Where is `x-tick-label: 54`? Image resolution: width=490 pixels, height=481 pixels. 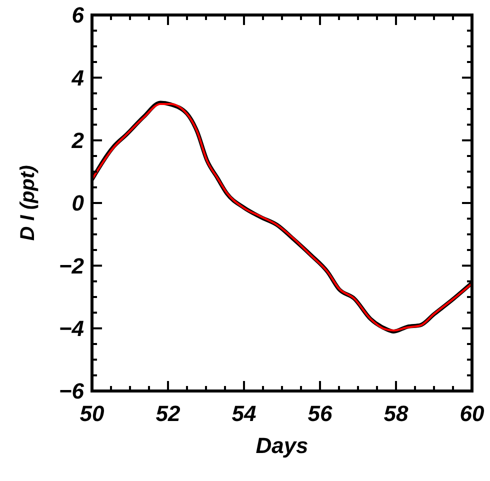
x-tick-label: 54 is located at coordinates (244, 413).